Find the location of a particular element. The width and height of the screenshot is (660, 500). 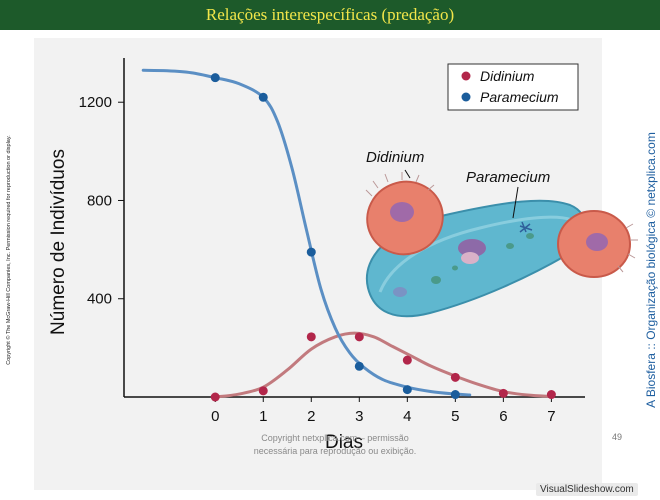

trend-curve-didinium is located at coordinates (383, 365).